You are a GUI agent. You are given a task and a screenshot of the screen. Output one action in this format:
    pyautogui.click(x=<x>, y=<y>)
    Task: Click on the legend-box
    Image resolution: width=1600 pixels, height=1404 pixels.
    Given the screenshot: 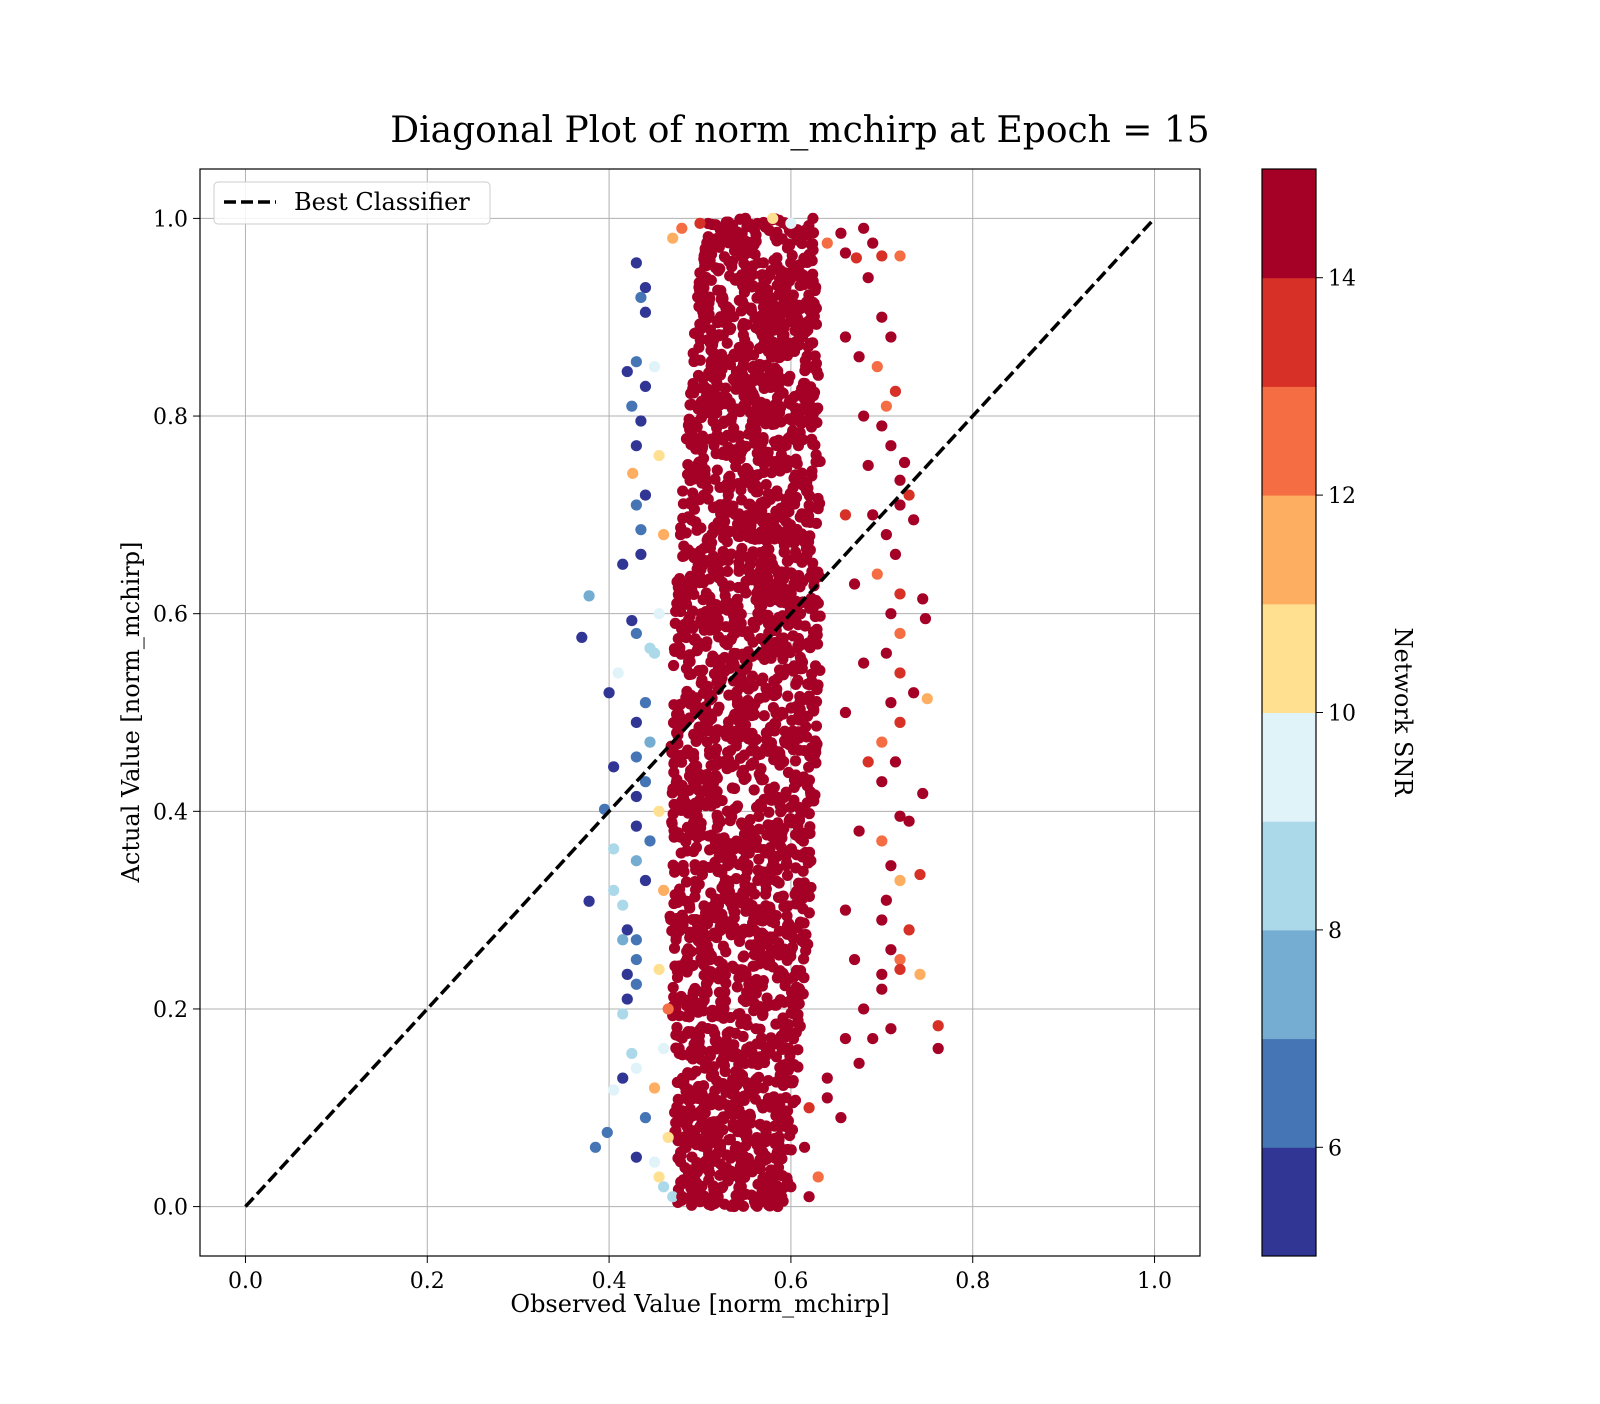 What is the action you would take?
    pyautogui.click(x=352, y=203)
    